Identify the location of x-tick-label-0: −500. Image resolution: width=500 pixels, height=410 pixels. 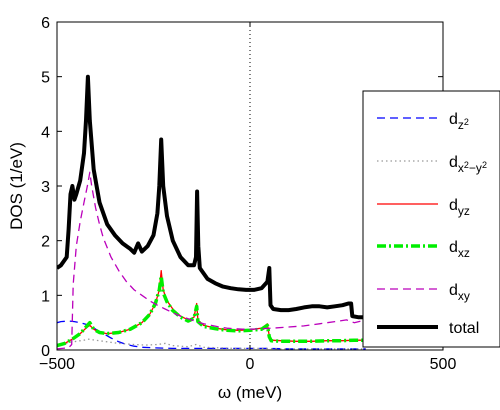
(57, 364).